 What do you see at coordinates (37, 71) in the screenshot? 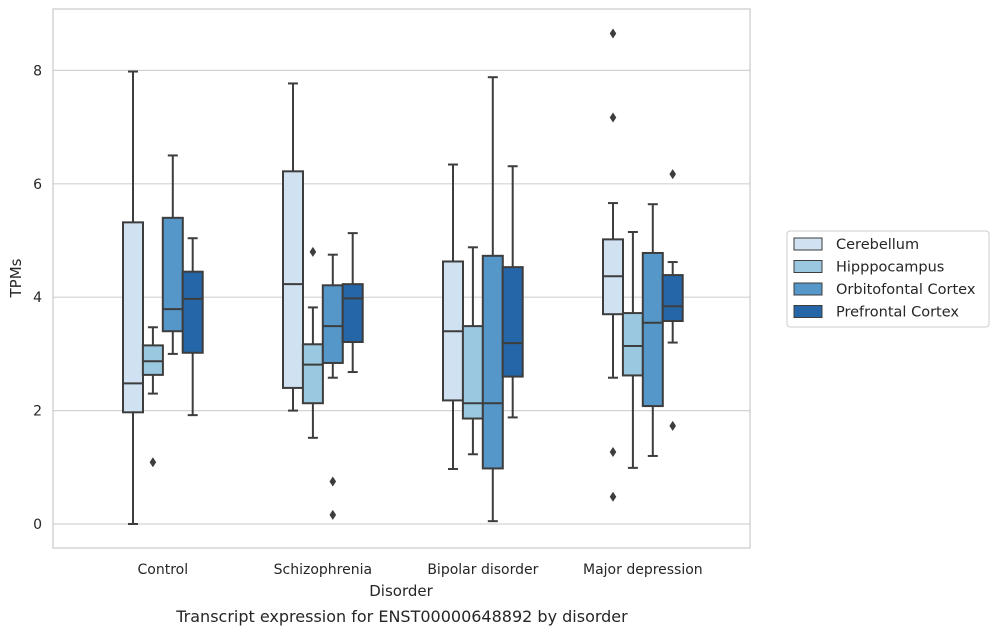
I see `y-tick-label: 8` at bounding box center [37, 71].